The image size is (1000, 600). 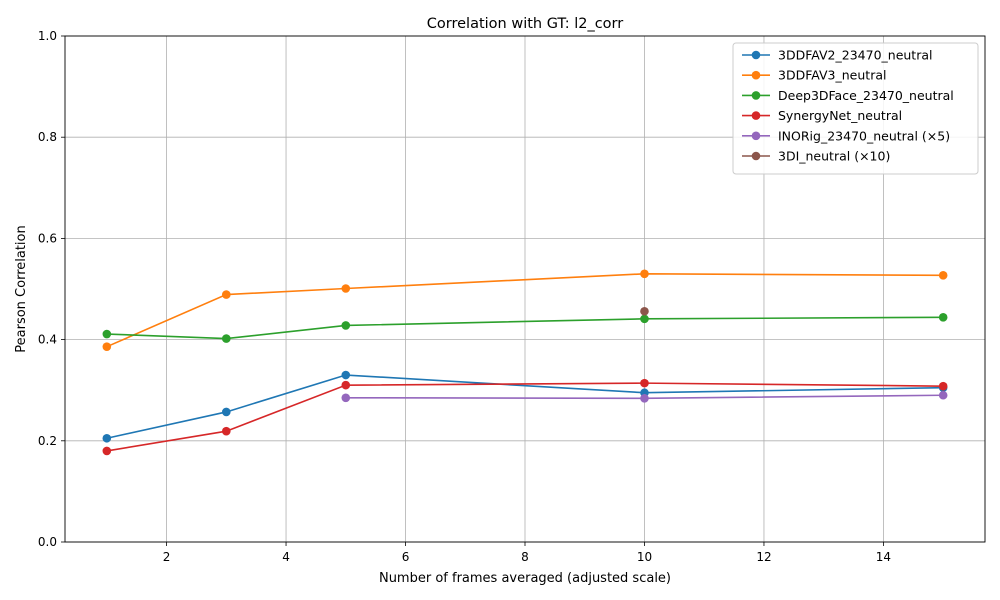 I want to click on legend-item: 3DDFAV2_23470_neutral, so click(x=837, y=55).